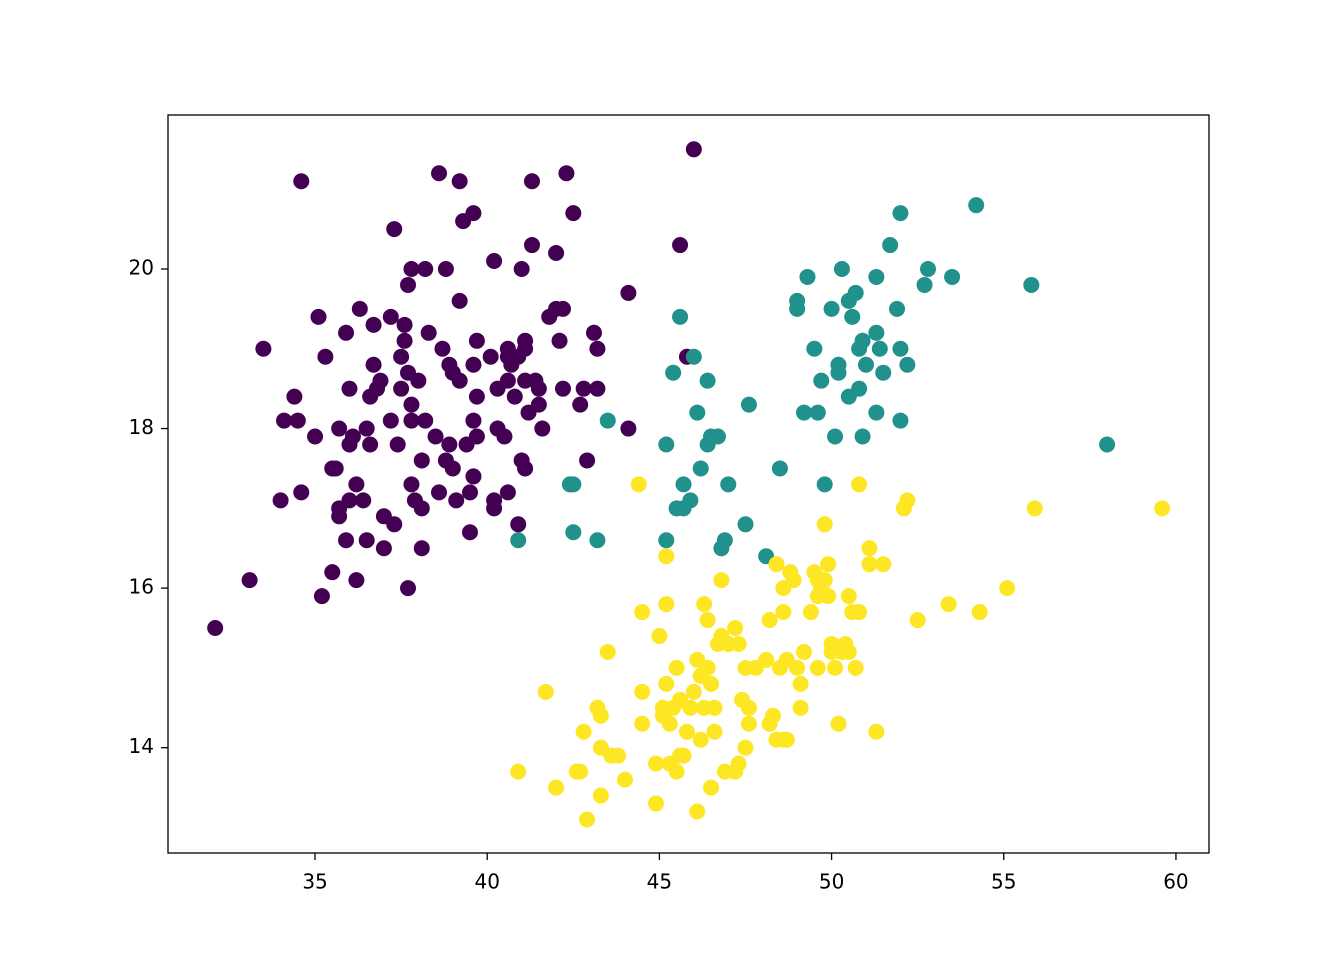  I want to click on y-tick-label: 18, so click(141, 427).